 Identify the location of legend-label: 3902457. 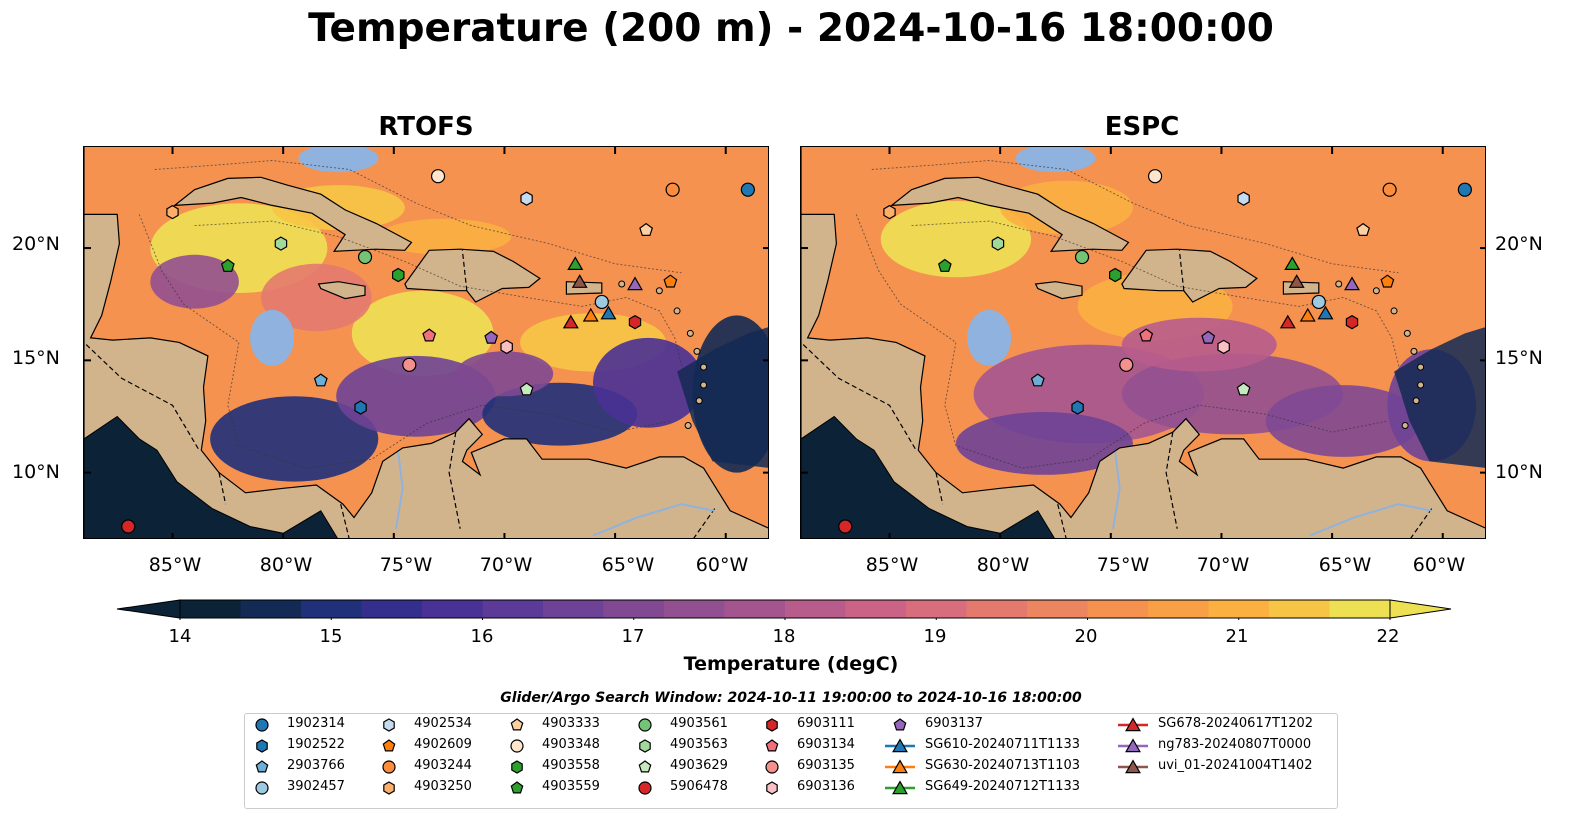
(316, 786).